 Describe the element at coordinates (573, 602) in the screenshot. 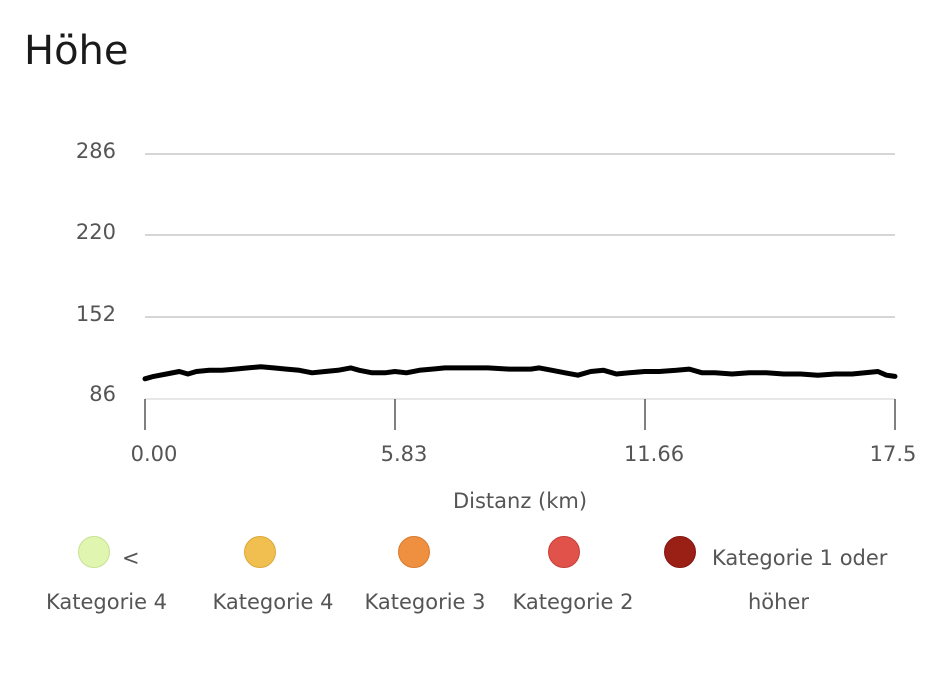

I see `legend-label-line2: Kategorie 2` at that location.